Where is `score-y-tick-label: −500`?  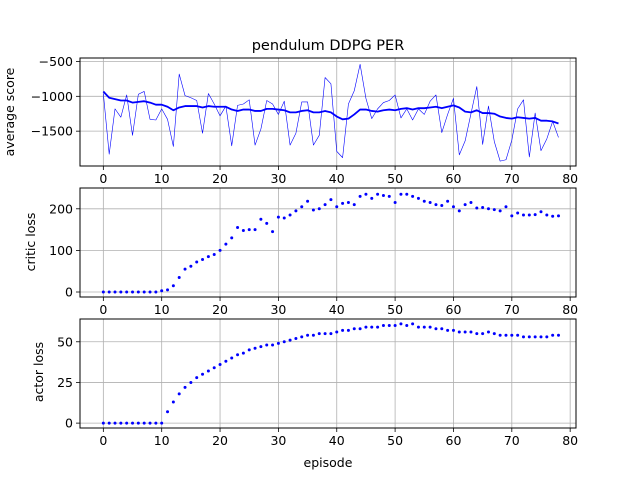 score-y-tick-label: −500 is located at coordinates (56, 61).